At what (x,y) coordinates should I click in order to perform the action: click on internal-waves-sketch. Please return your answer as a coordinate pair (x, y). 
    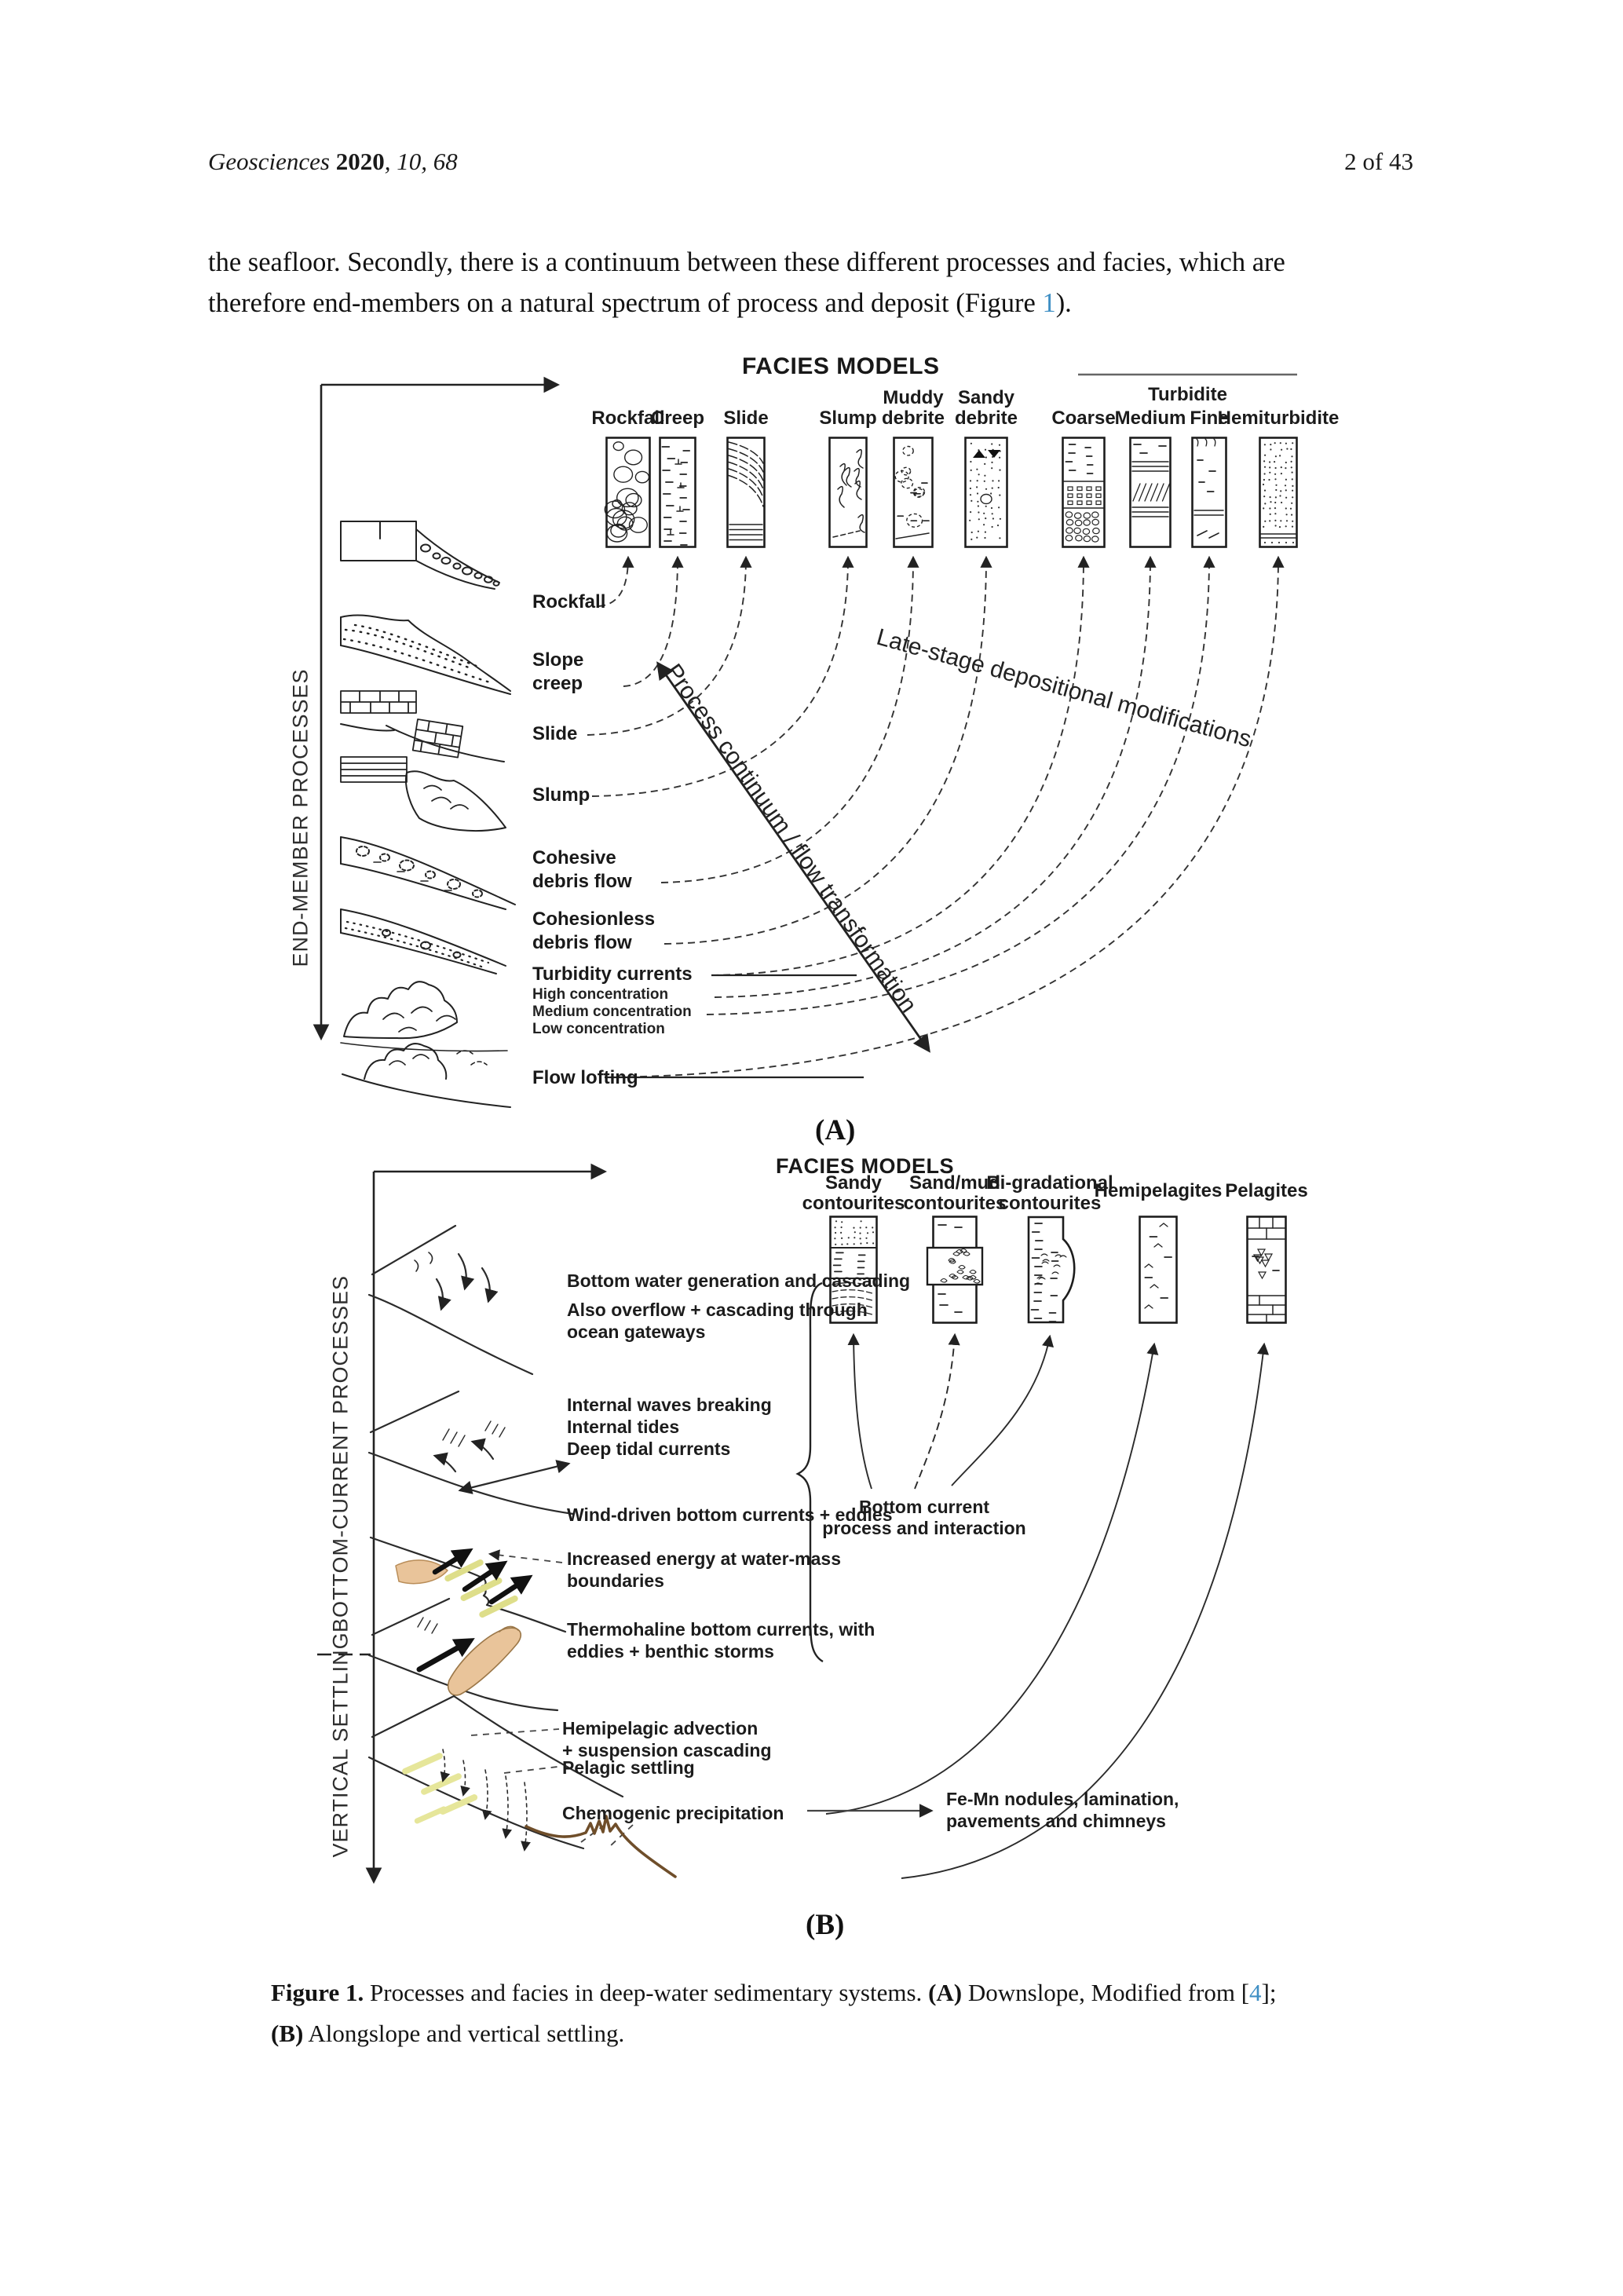
    Looking at the image, I should click on (471, 1453).